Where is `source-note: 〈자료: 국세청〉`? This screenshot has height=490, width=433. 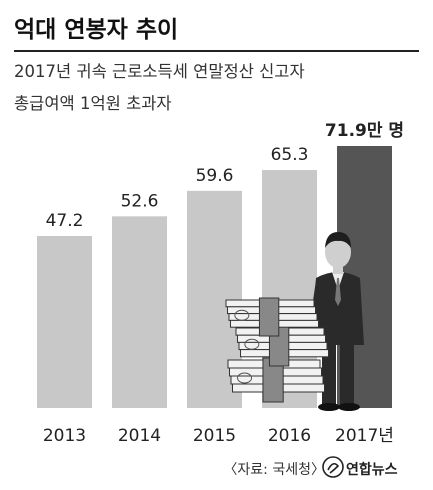
source-note: 〈자료: 국세청〉 is located at coordinates (274, 470).